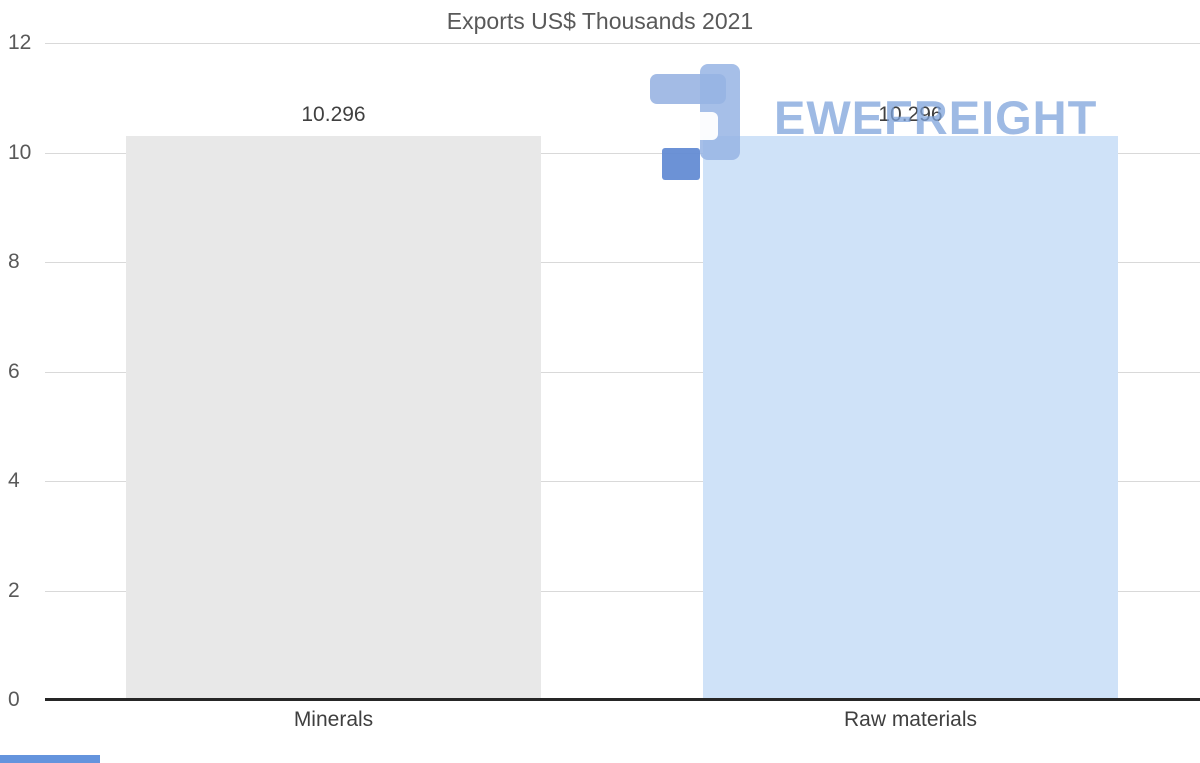  Describe the element at coordinates (20, 152) in the screenshot. I see `y-tick-label: 10` at that location.